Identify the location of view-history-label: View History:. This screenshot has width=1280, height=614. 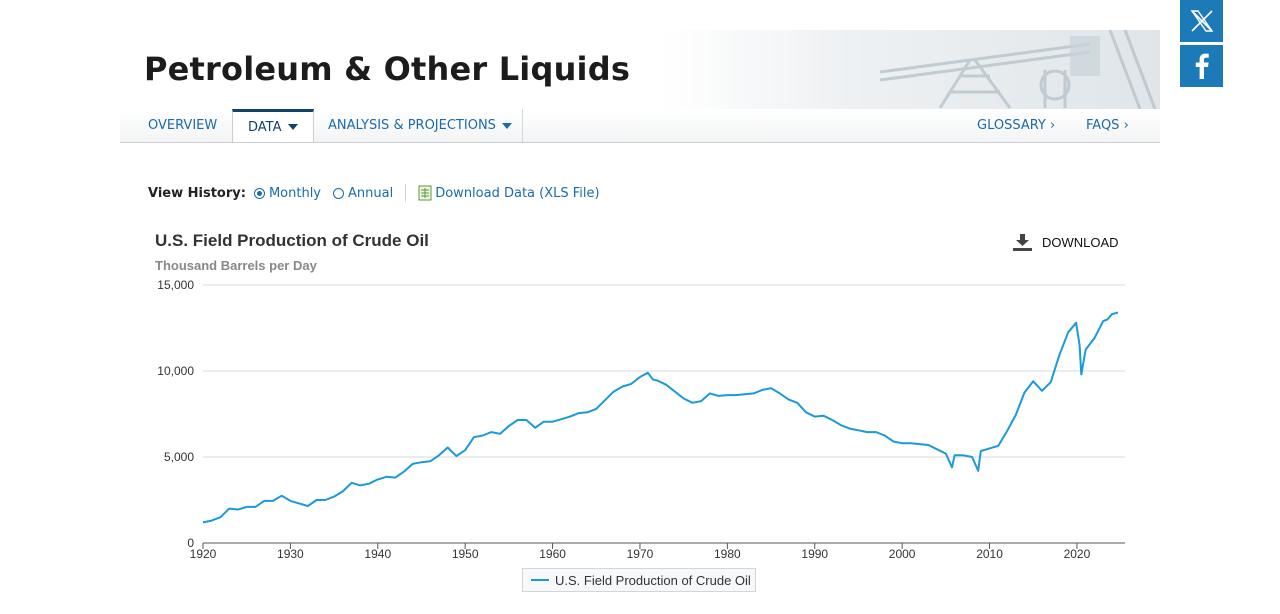
(197, 193).